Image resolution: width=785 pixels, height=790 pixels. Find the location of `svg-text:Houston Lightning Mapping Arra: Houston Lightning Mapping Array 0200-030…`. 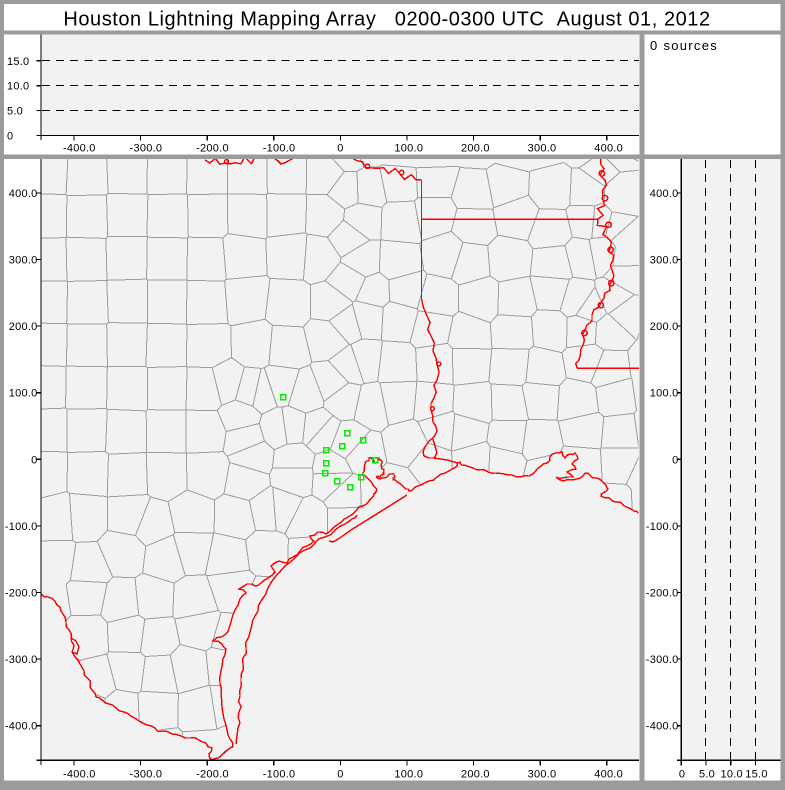

svg-text:Houston Lightning Mapping Arra: Houston Lightning Mapping Array 0200-030… is located at coordinates (386, 20).